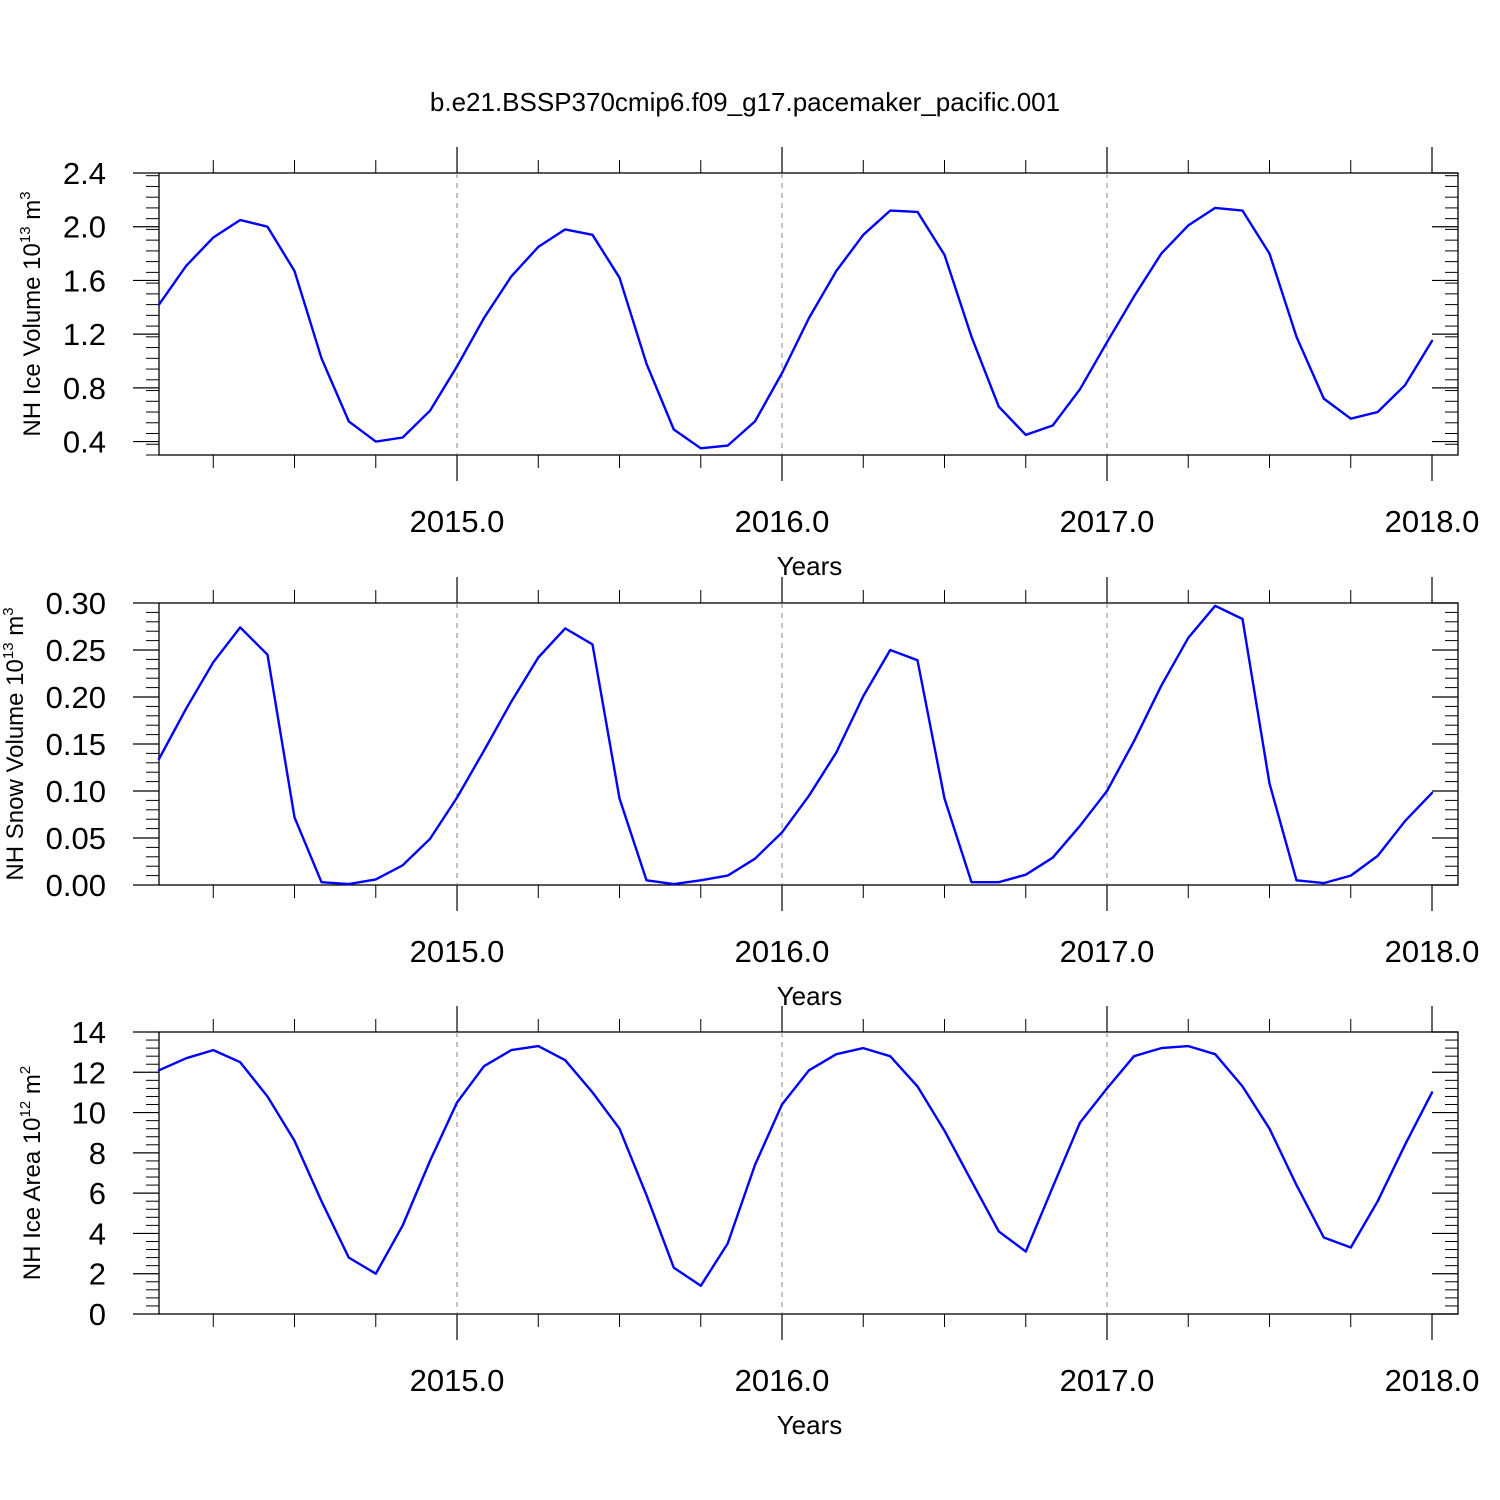 This screenshot has height=1500, width=1500. Describe the element at coordinates (84, 280) in the screenshot. I see `ice-volume-y-tick-label: 1.6` at that location.